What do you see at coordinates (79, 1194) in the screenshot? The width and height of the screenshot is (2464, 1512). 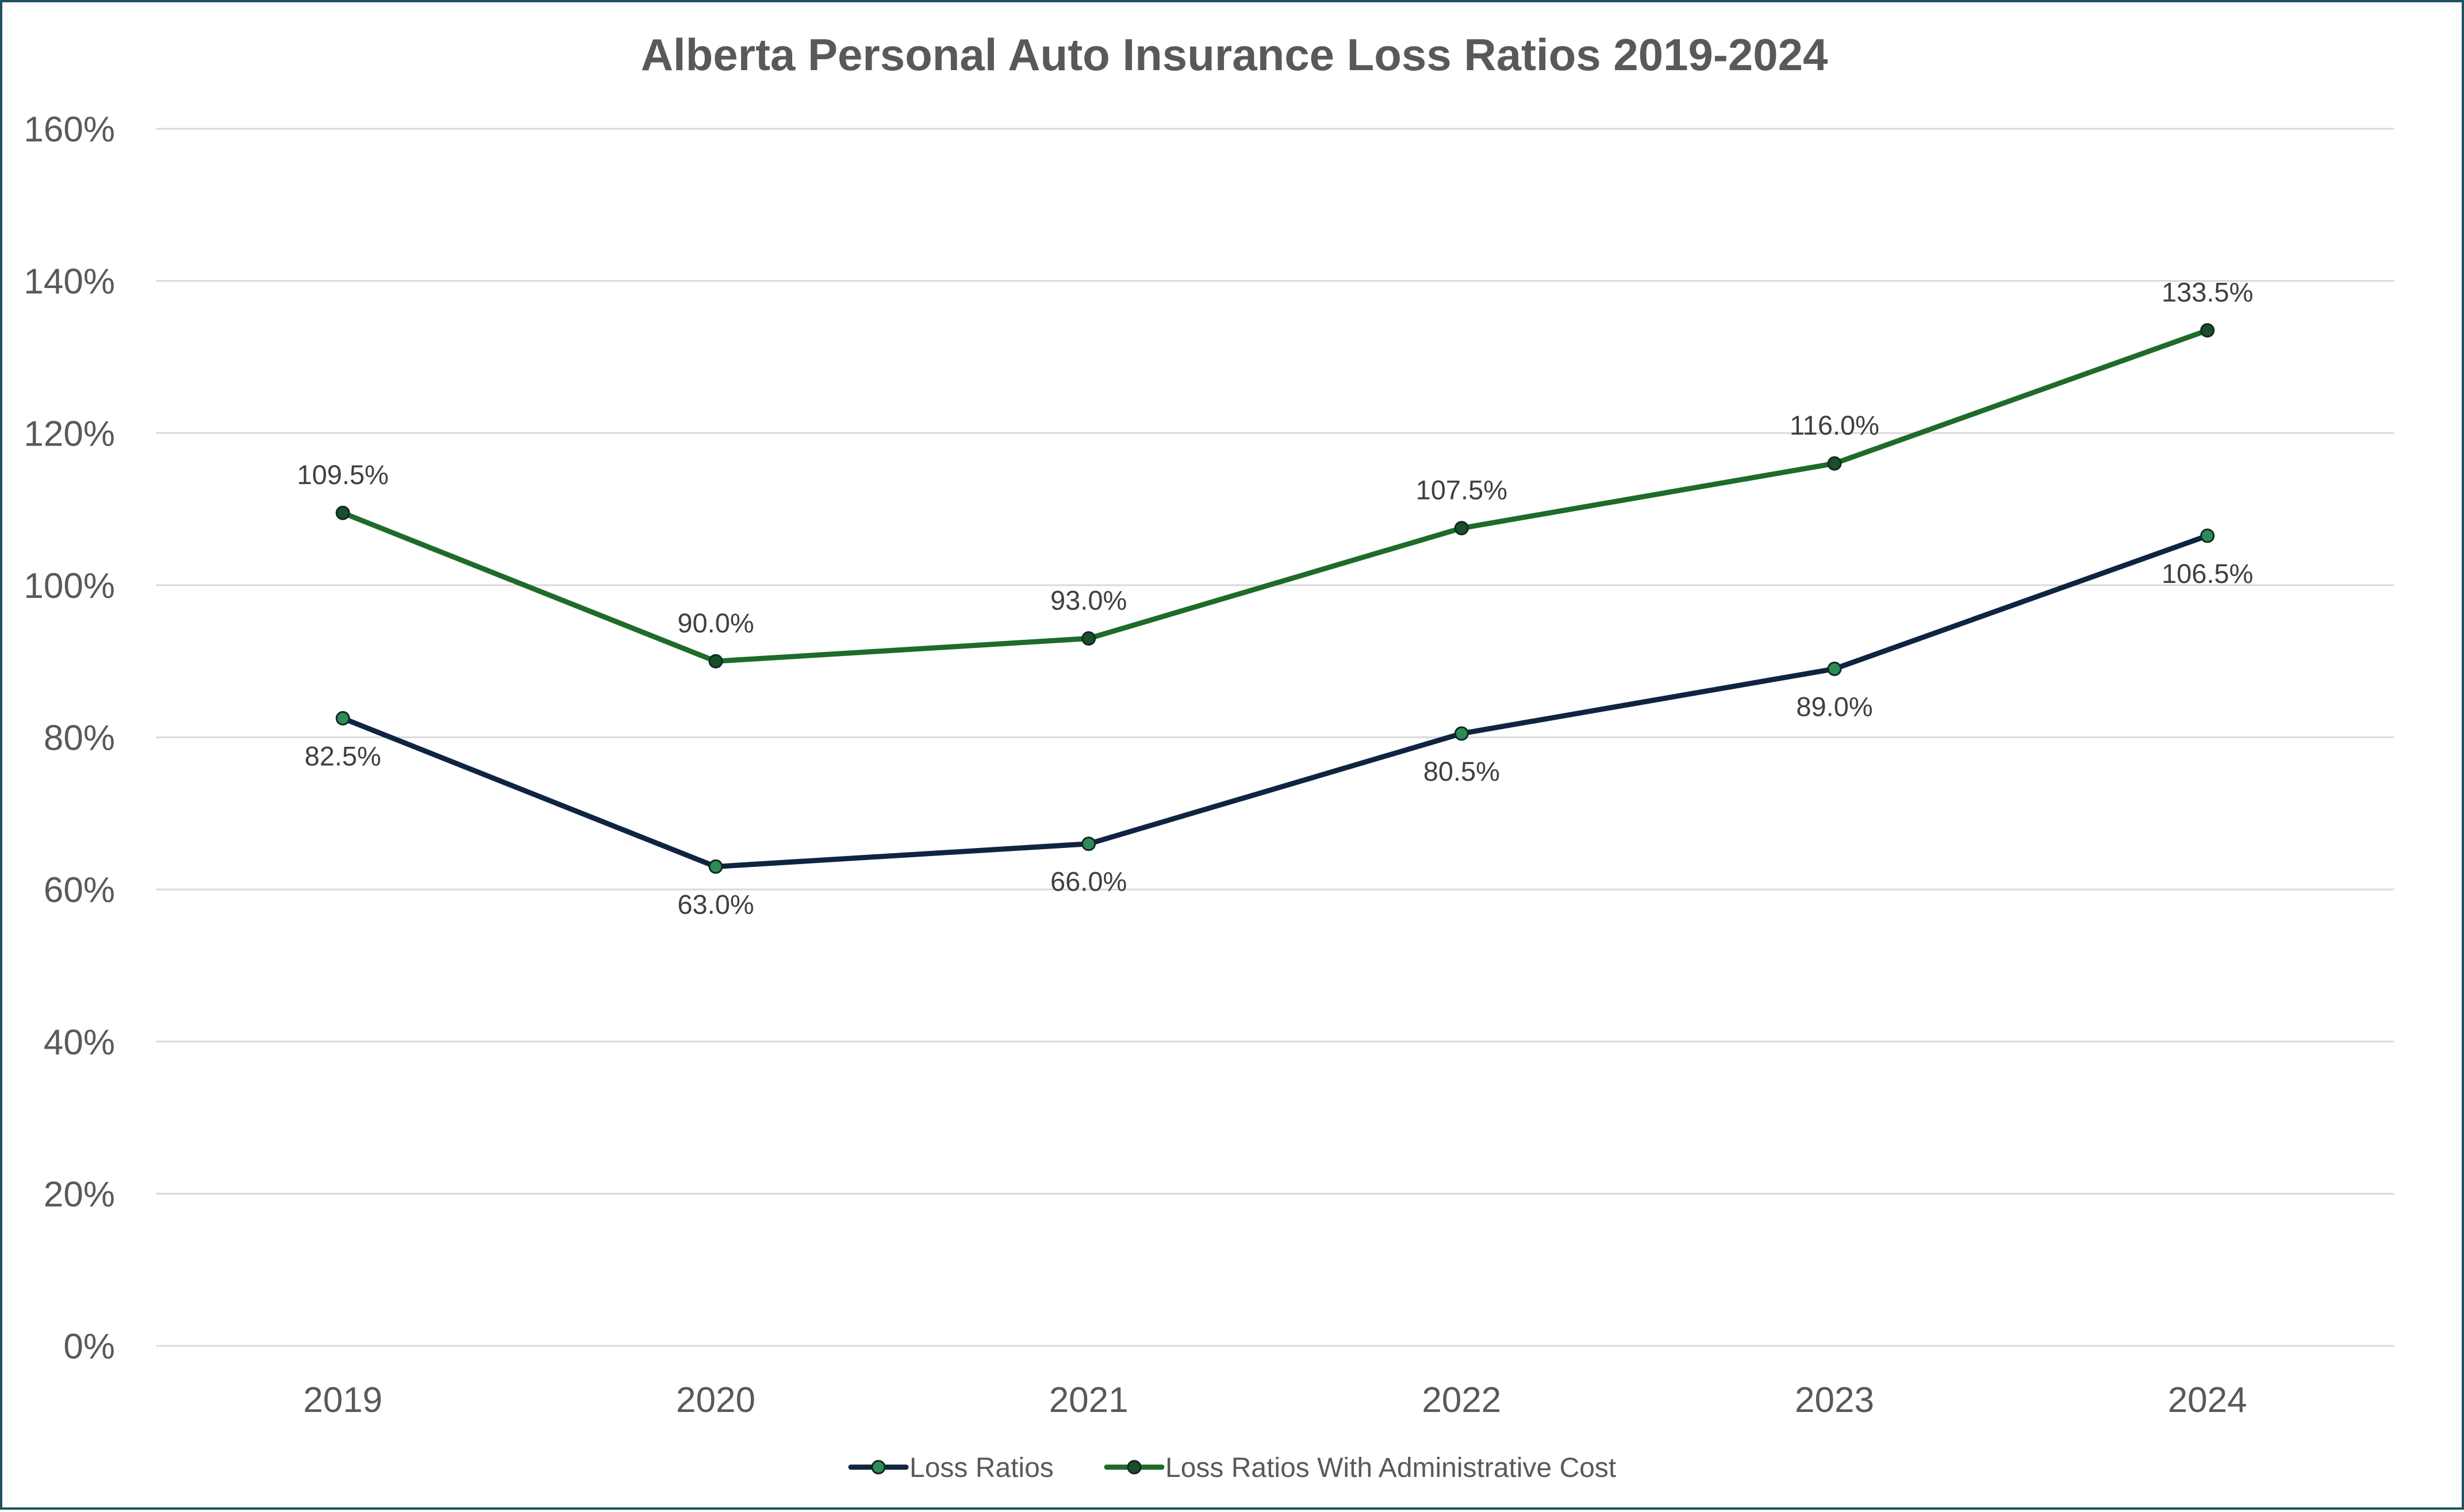 I see `y-tick-label-20: 20%` at bounding box center [79, 1194].